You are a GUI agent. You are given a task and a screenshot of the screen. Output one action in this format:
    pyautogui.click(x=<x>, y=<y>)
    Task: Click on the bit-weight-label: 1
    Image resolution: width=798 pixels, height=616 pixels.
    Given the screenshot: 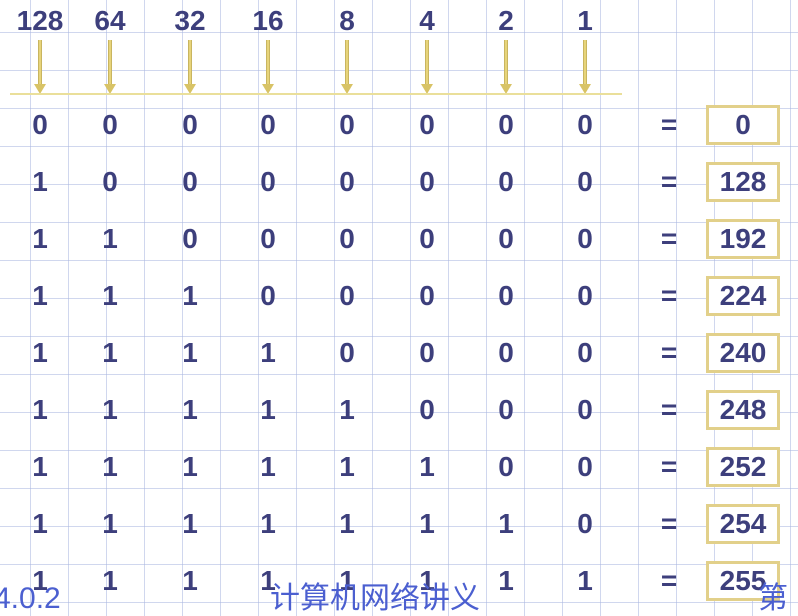 What is the action you would take?
    pyautogui.click(x=585, y=20)
    